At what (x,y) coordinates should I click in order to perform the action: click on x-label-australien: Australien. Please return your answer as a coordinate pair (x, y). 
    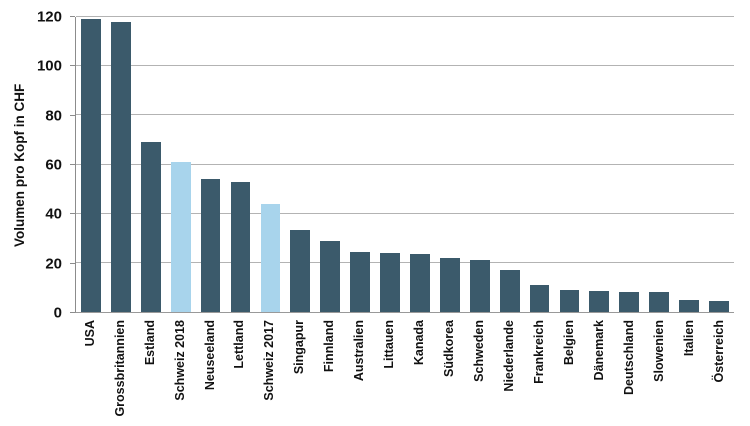
    Looking at the image, I should click on (359, 351).